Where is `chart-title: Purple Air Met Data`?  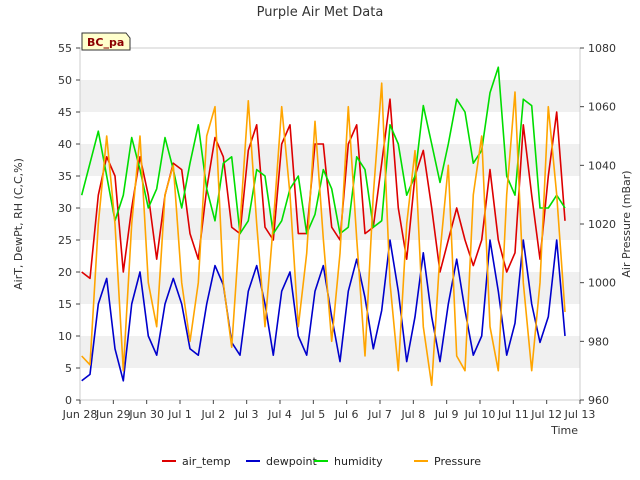
chart-title: Purple Air Met Data is located at coordinates (320, 12).